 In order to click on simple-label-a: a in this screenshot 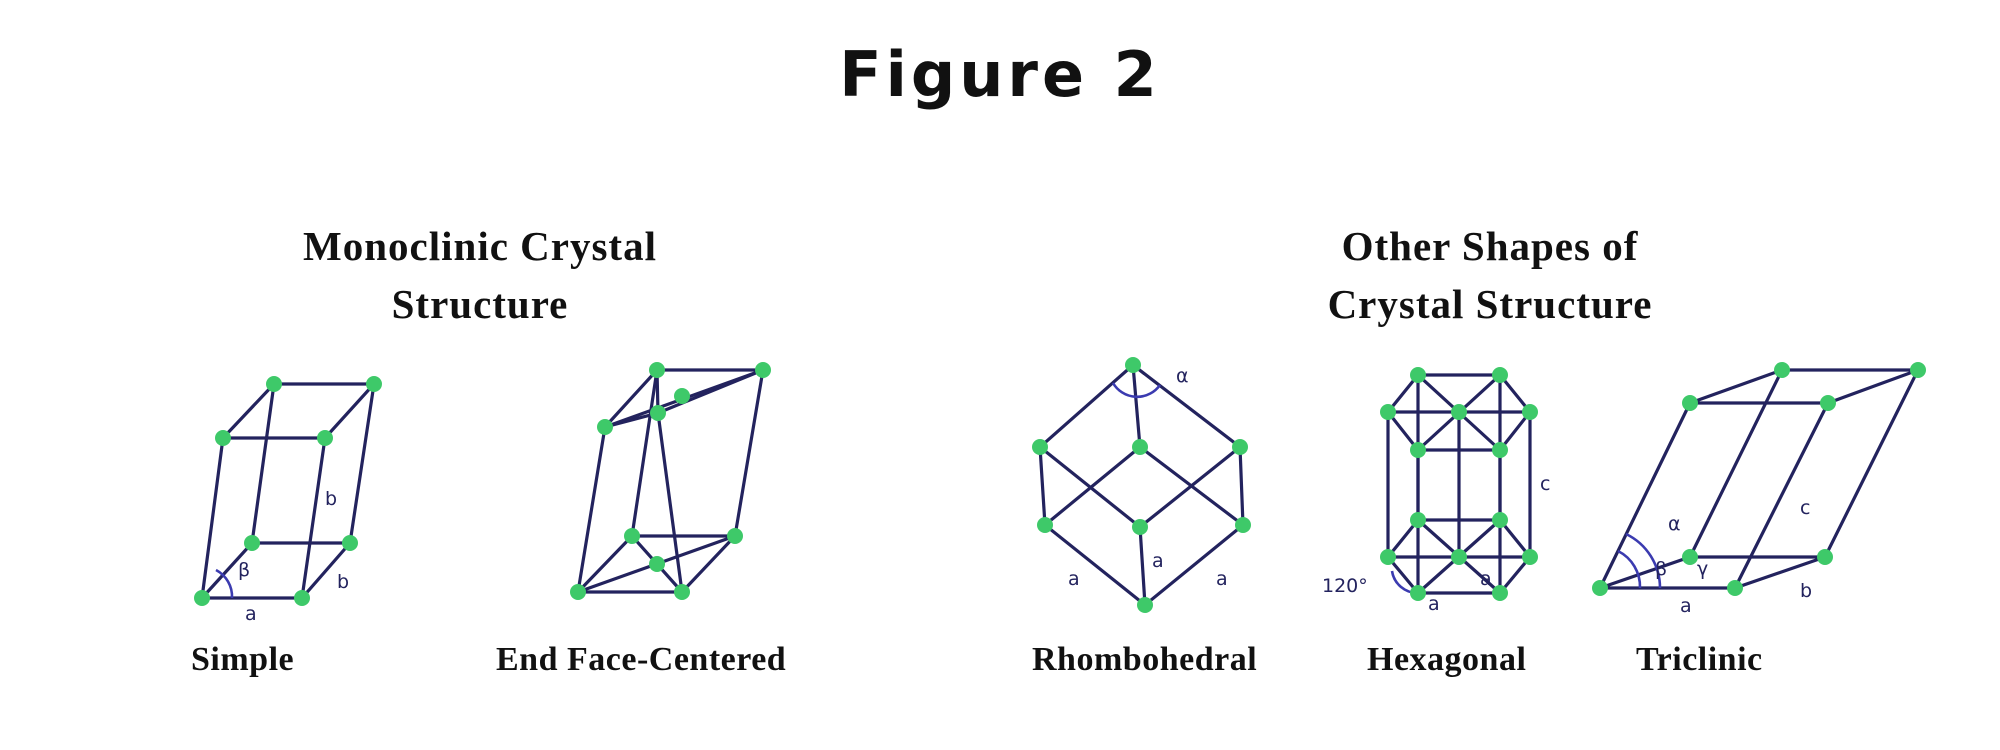, I will do `click(251, 614)`.